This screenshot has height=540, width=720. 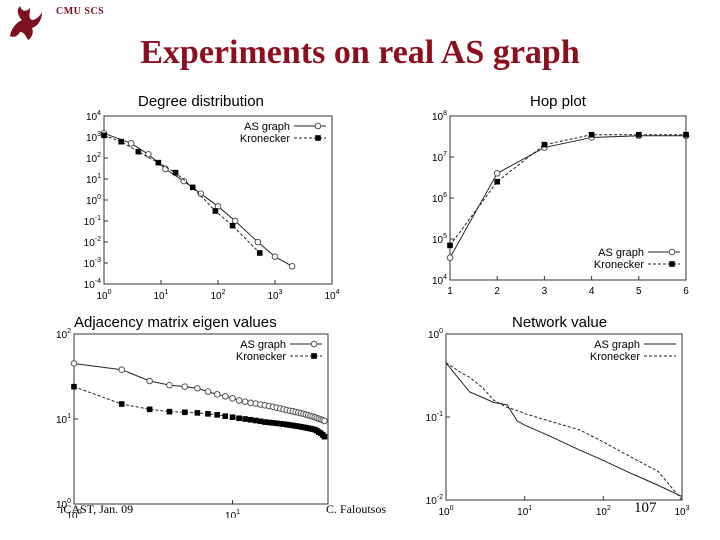 What do you see at coordinates (175, 322) in the screenshot?
I see `eigen-plot-title: Adjacency matrix eigen values` at bounding box center [175, 322].